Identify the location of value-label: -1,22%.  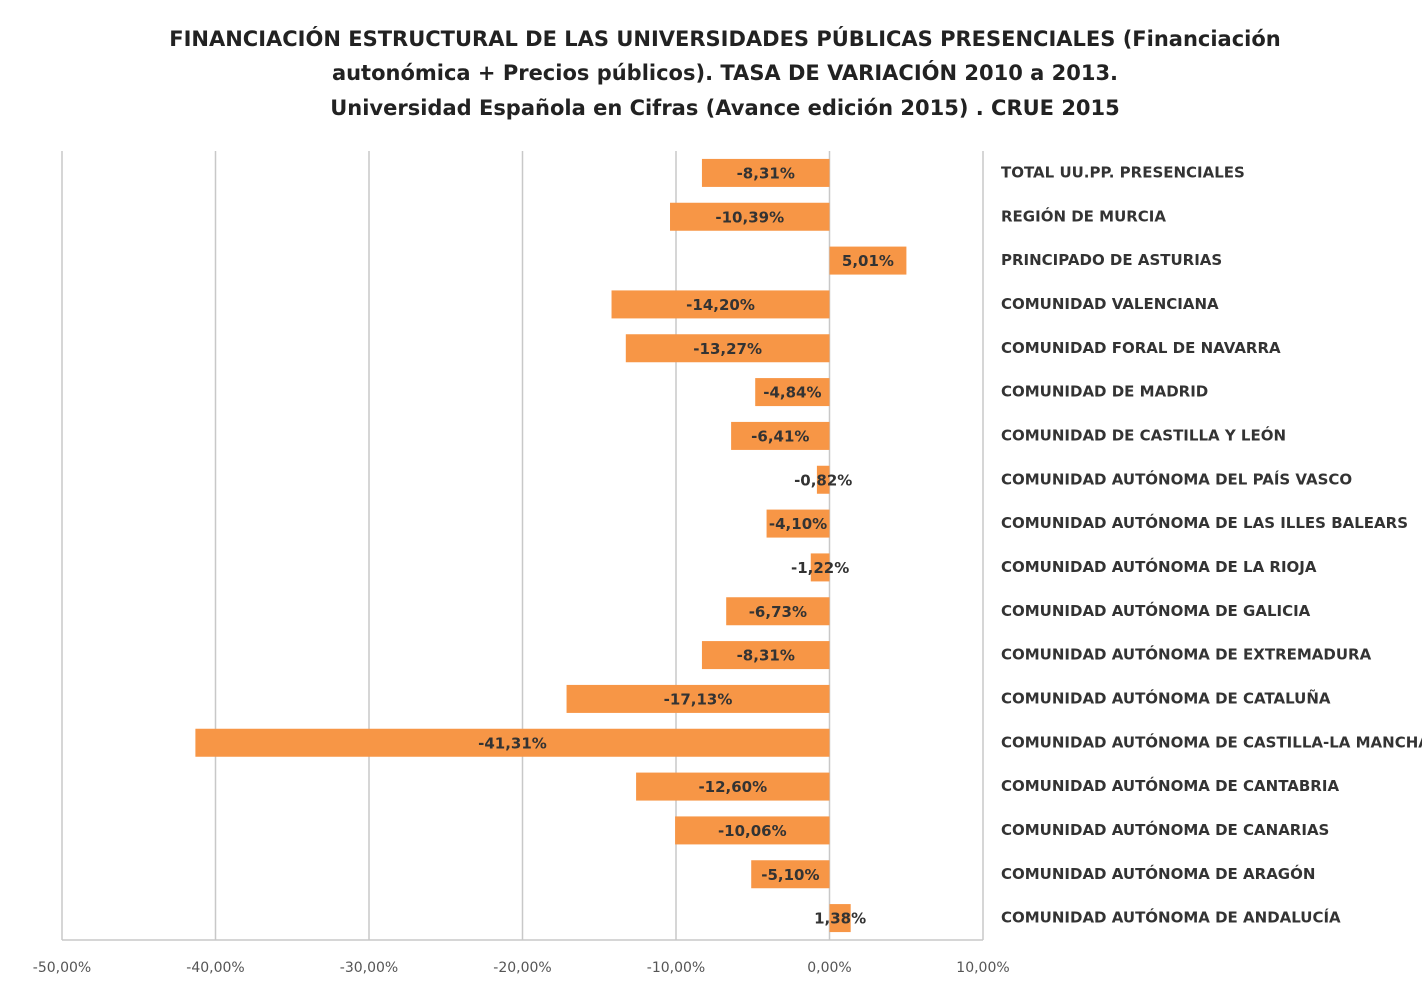
(820, 568).